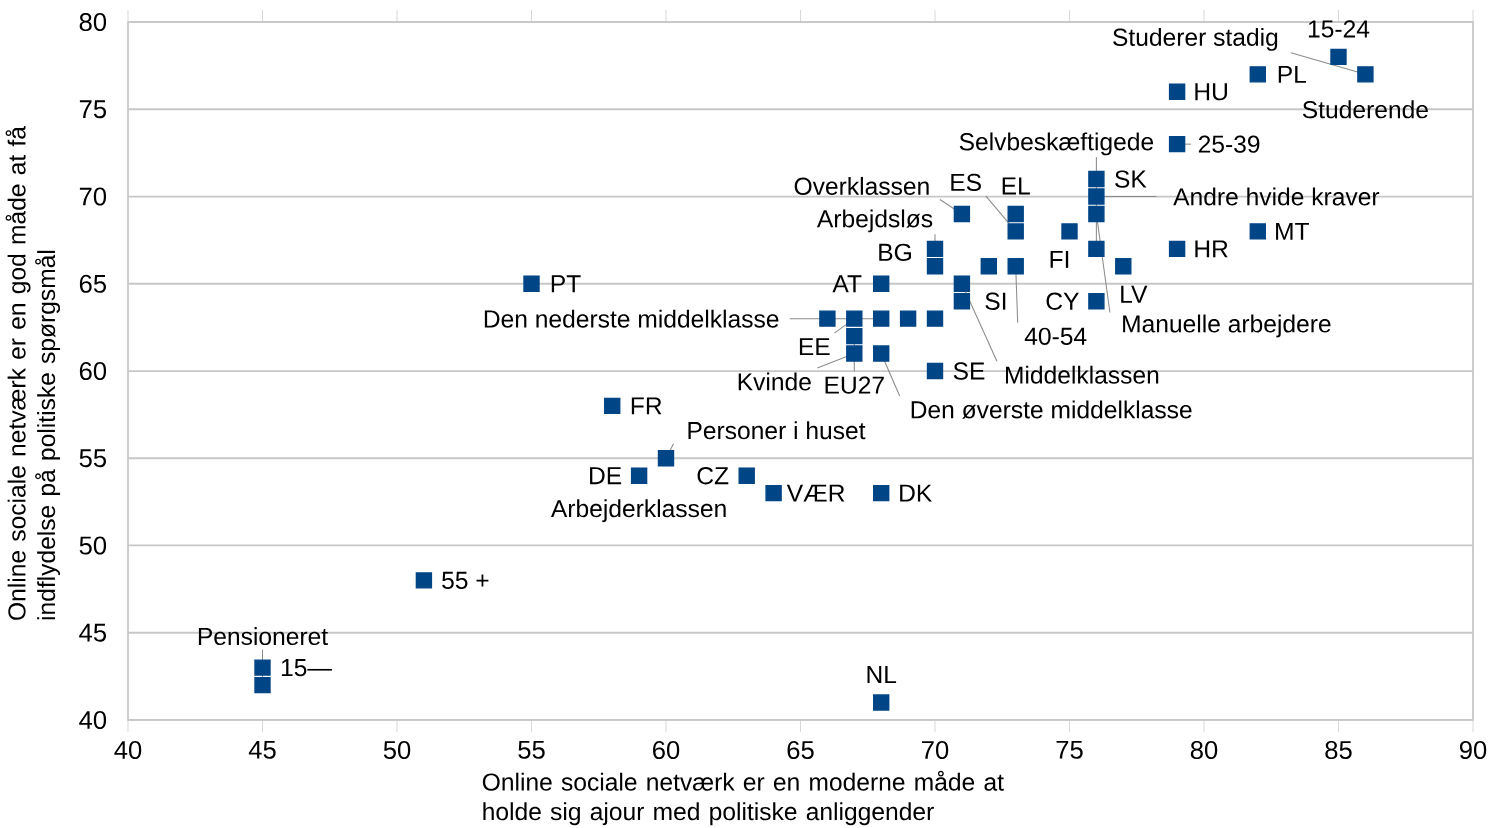  I want to click on annotation: VÆR, so click(815, 493).